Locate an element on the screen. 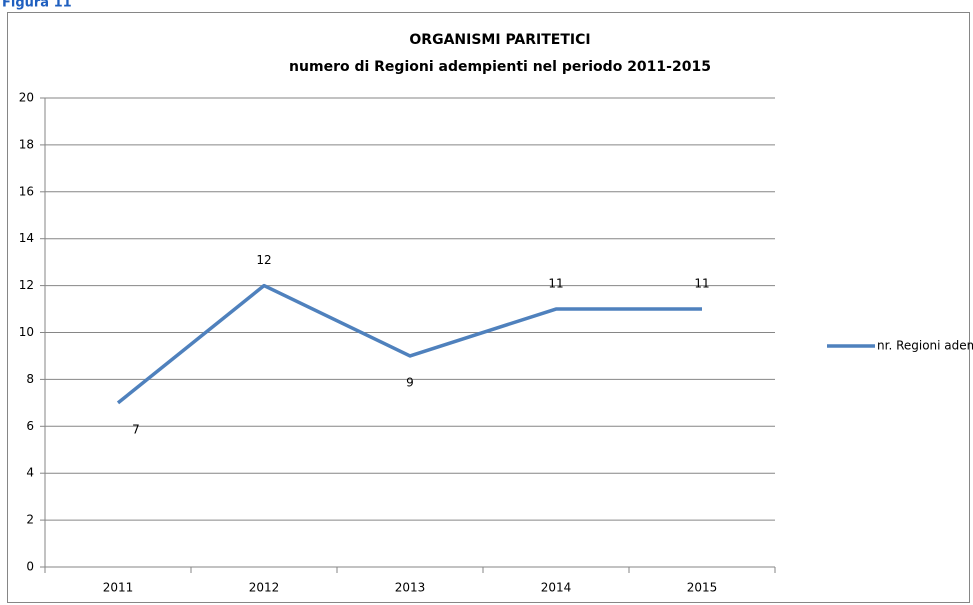 Image resolution: width=973 pixels, height=605 pixels. y-tick-label: 4 is located at coordinates (30, 473).